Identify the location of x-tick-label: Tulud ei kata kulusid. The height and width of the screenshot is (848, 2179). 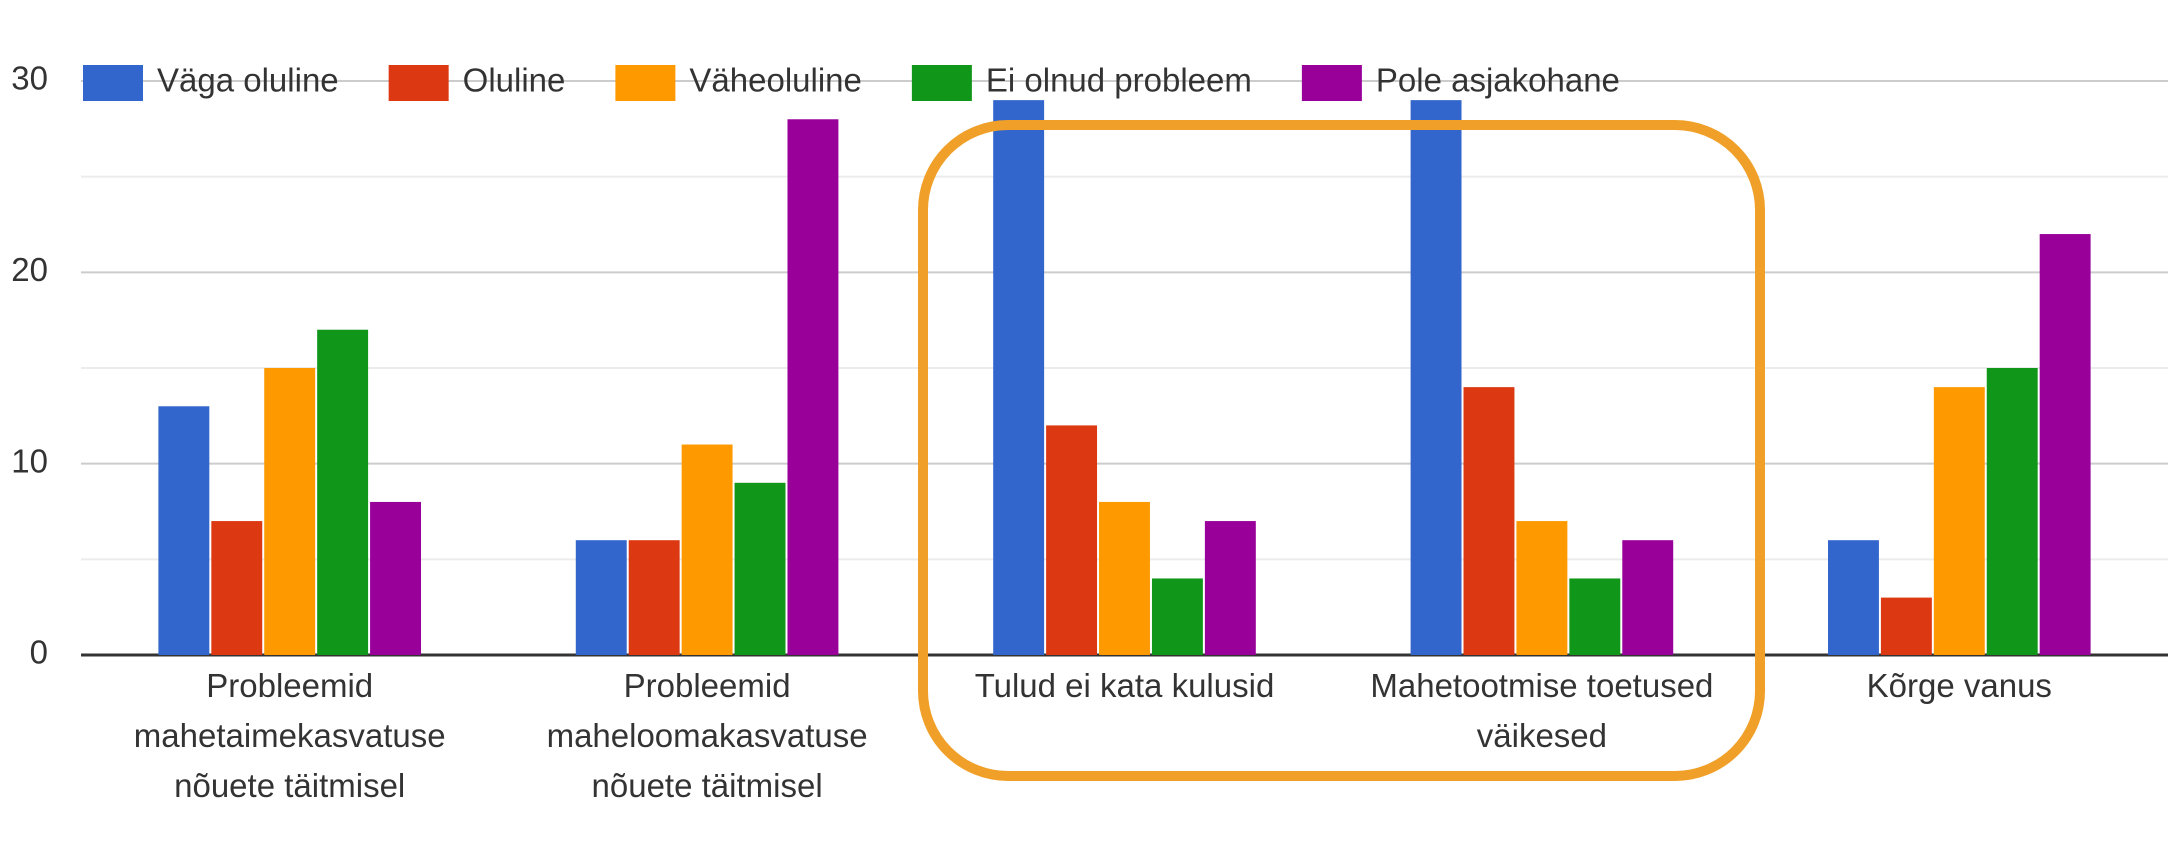
(1125, 685).